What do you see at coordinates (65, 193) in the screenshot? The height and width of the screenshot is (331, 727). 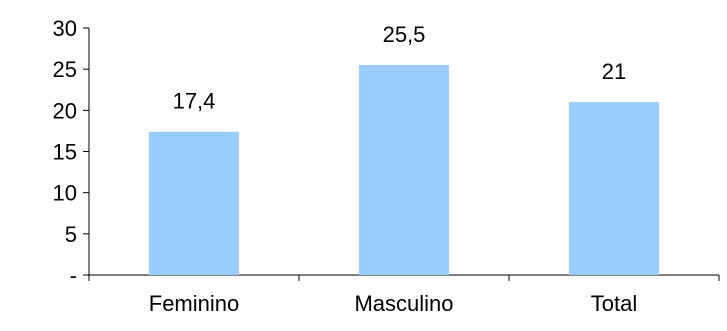 I see `y-tick-label: 10` at bounding box center [65, 193].